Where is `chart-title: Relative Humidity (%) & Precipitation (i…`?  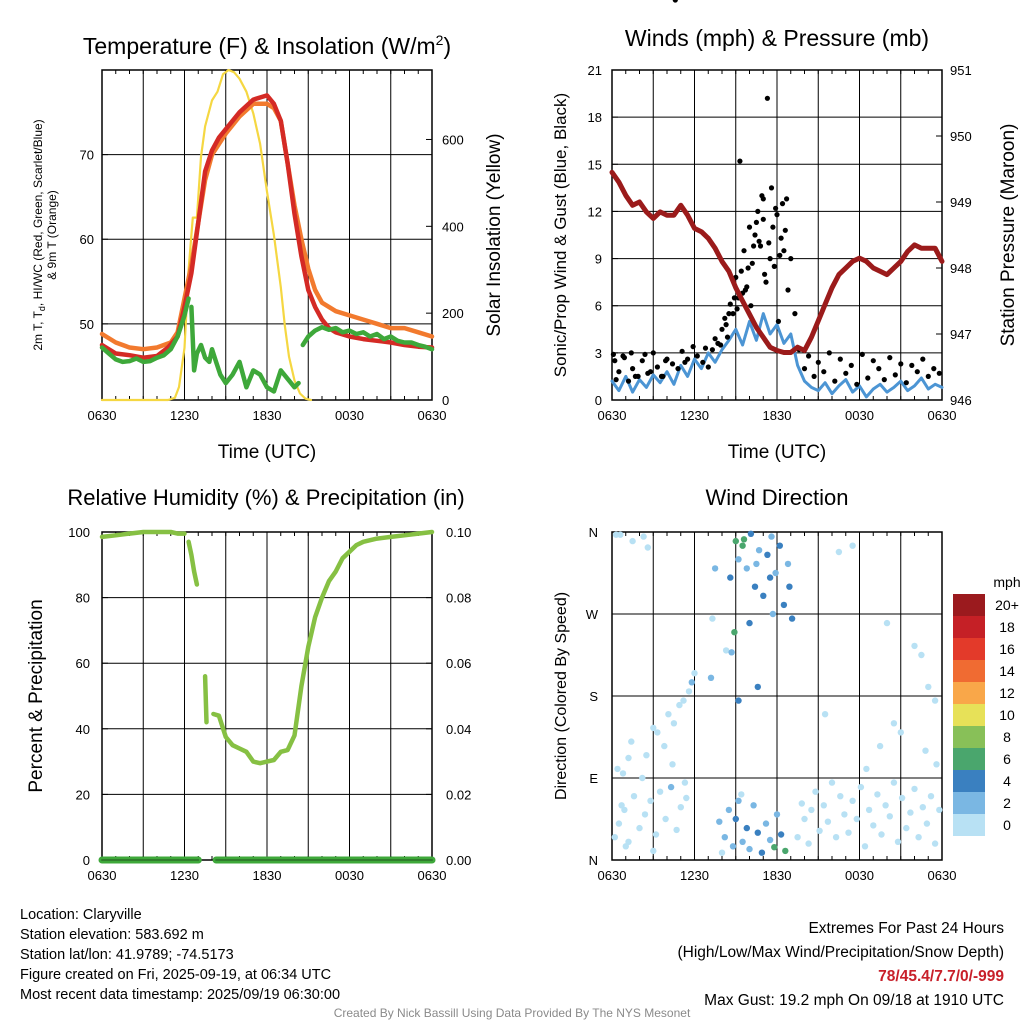
chart-title: Relative Humidity (%) & Precipitation (i… is located at coordinates (265, 497).